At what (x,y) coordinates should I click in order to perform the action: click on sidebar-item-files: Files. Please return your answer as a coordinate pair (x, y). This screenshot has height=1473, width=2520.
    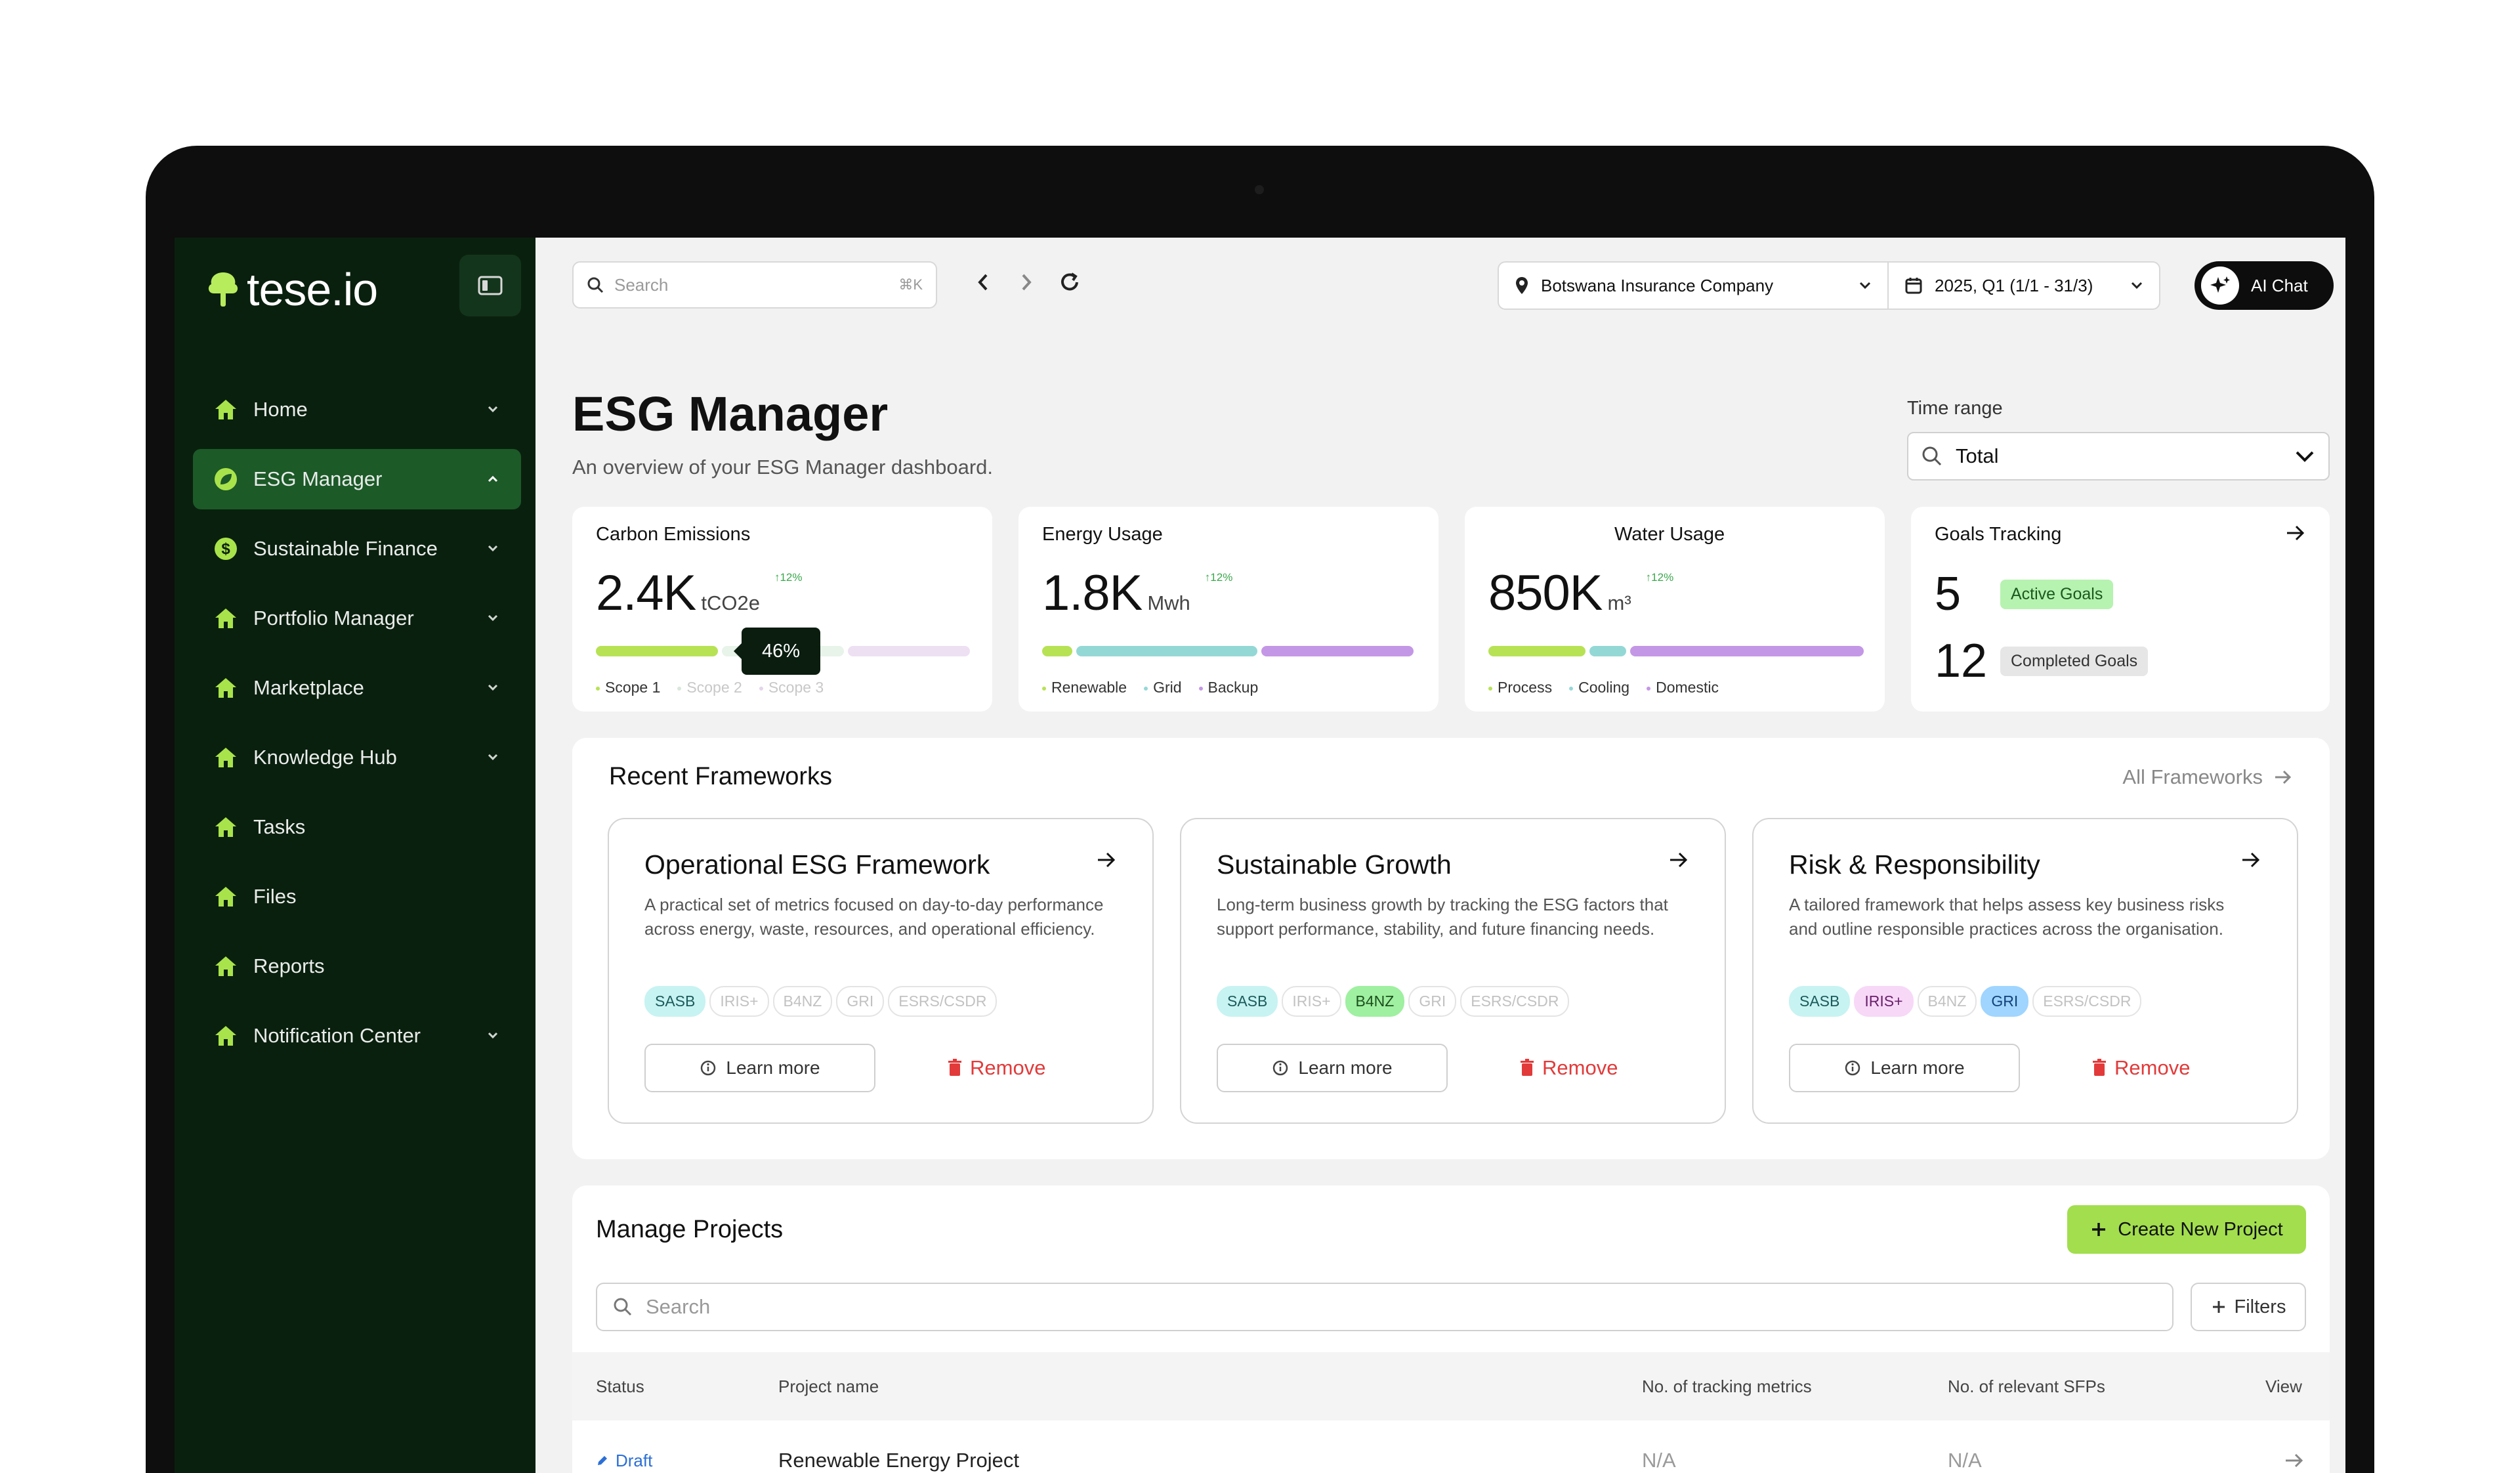
    Looking at the image, I should click on (357, 896).